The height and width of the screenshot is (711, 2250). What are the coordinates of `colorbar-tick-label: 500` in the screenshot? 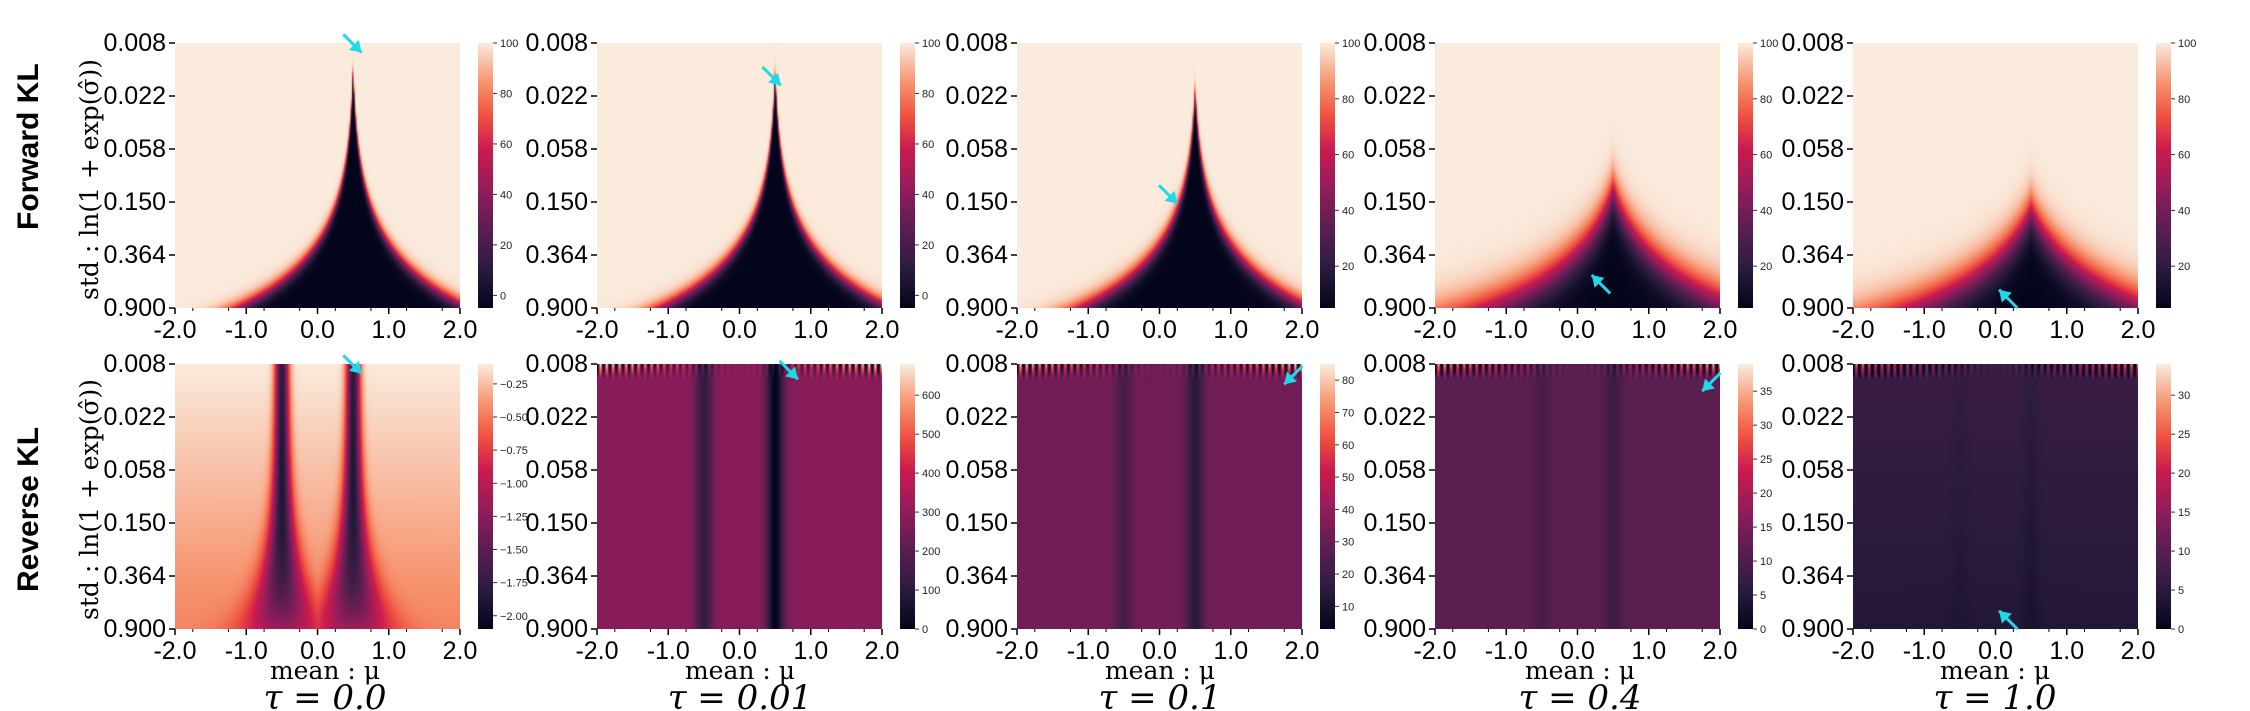 It's located at (931, 435).